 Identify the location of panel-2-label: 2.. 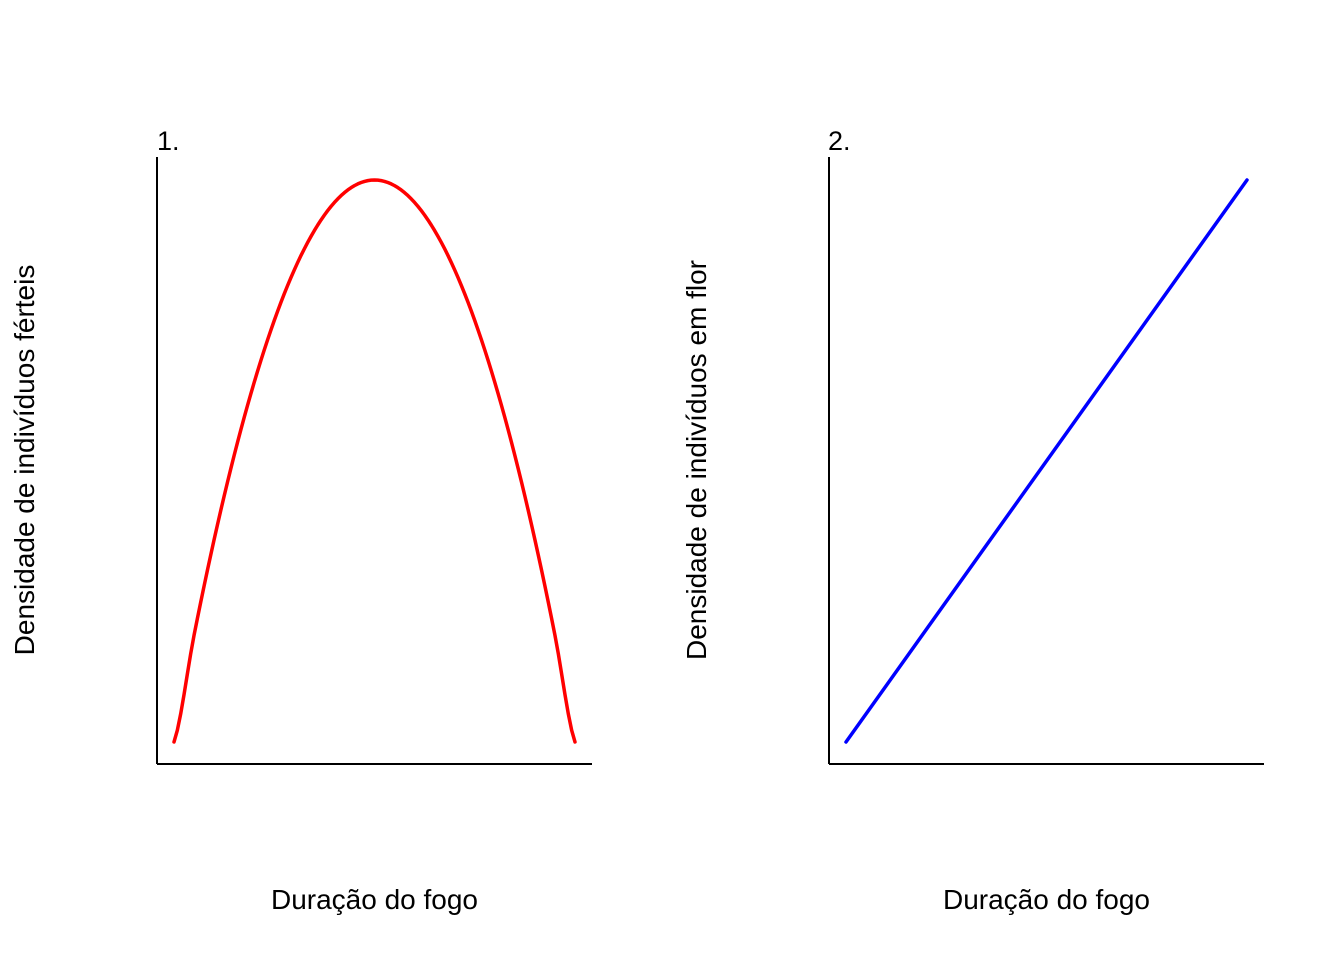
(839, 141).